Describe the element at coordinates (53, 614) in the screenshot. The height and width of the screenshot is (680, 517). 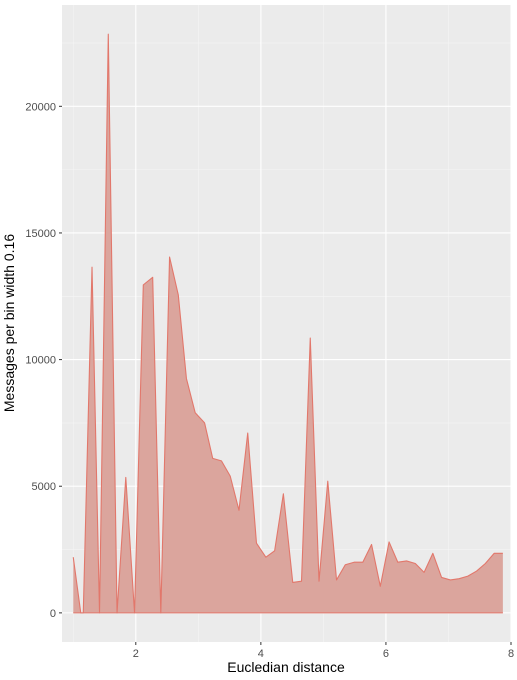
I see `y-tick-label: 0` at that location.